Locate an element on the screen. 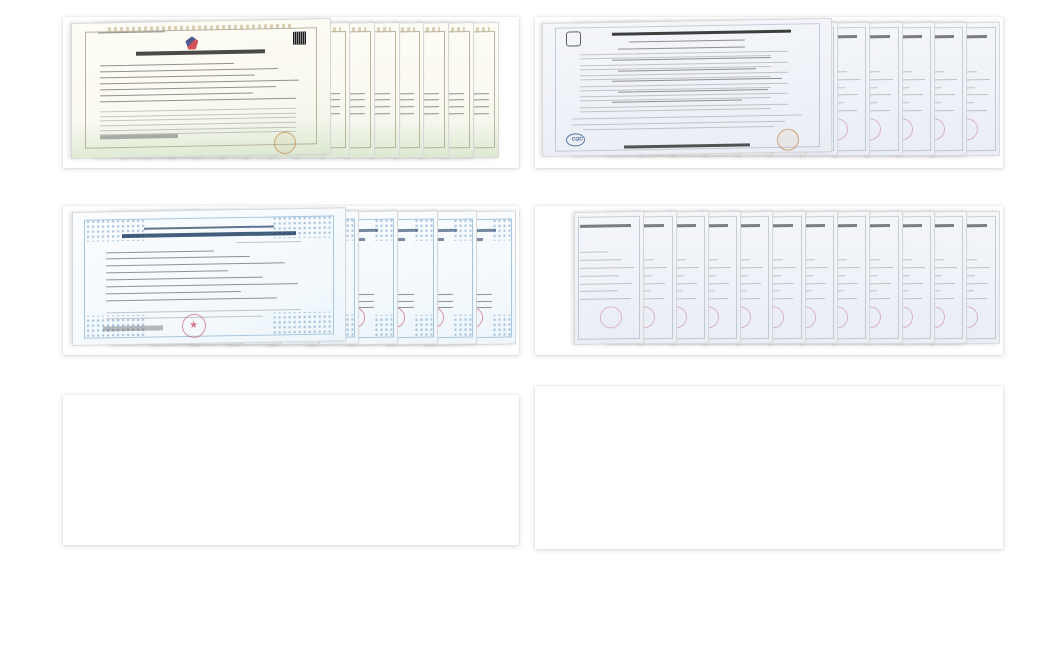 This screenshot has height=654, width=1059. certificate-sheet-lead: ★ is located at coordinates (209, 277).